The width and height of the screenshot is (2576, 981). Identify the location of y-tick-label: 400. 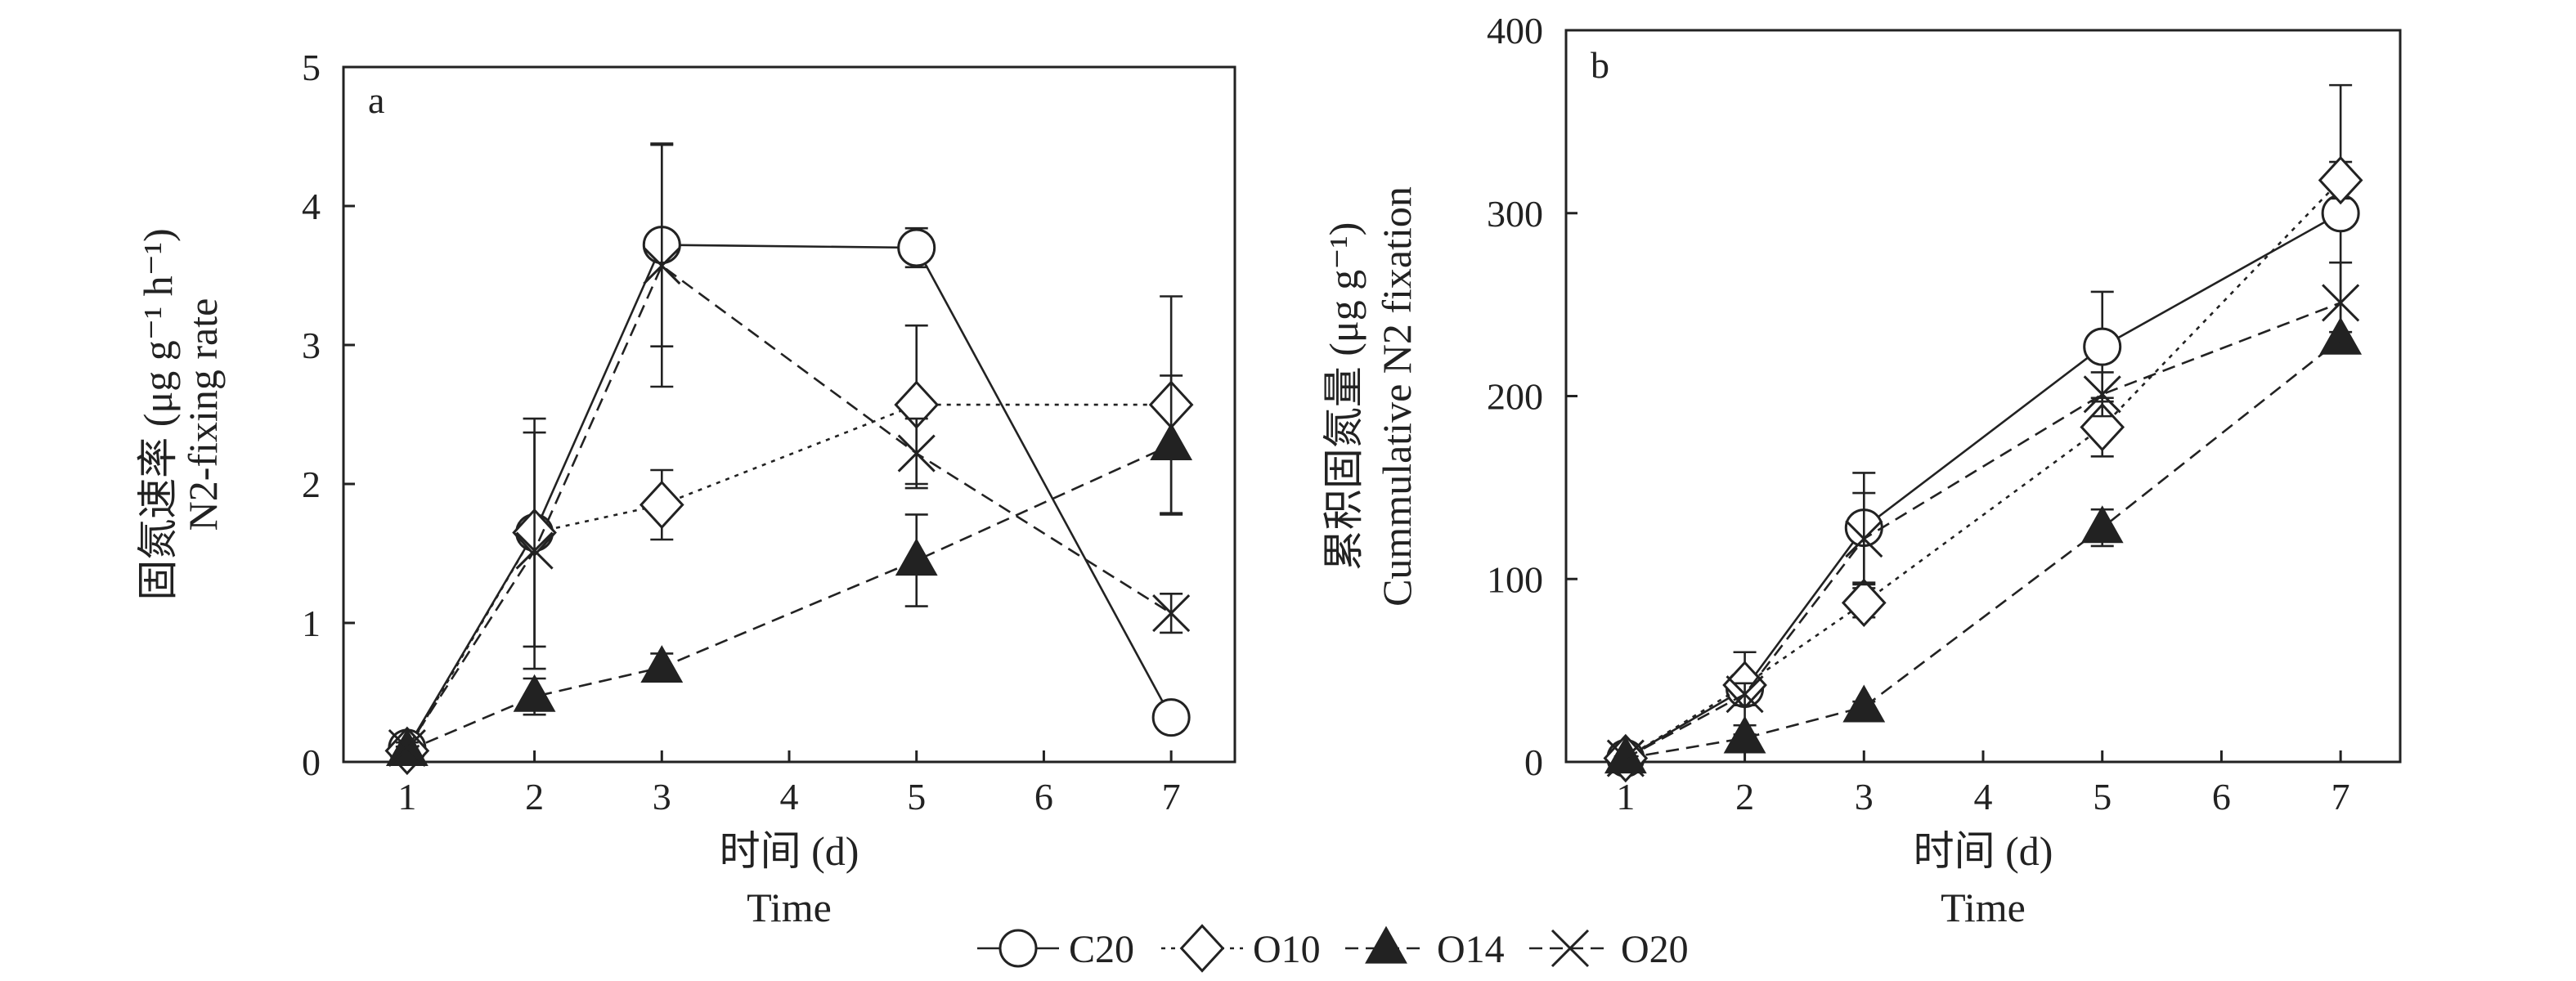
(1515, 31).